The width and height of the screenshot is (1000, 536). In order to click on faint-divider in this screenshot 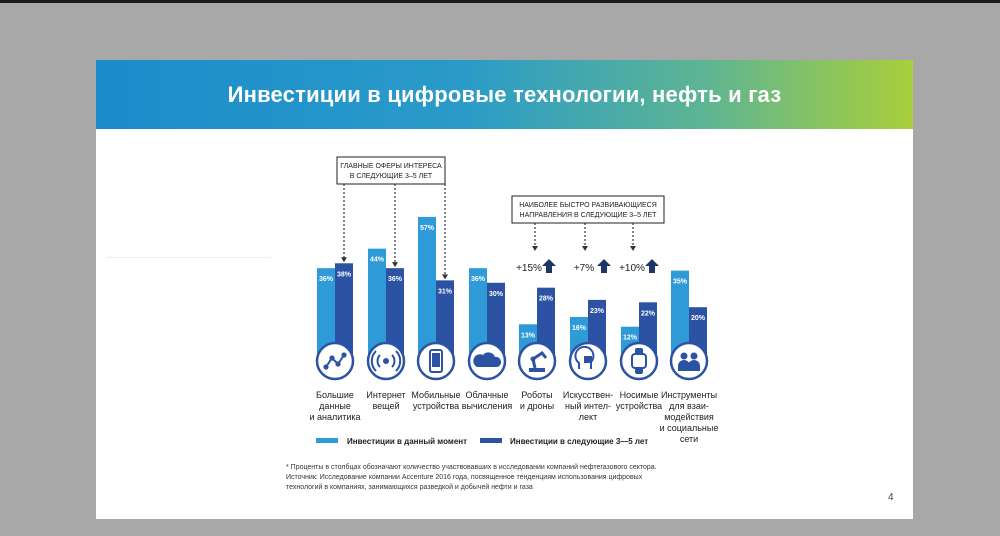, I will do `click(188, 257)`.